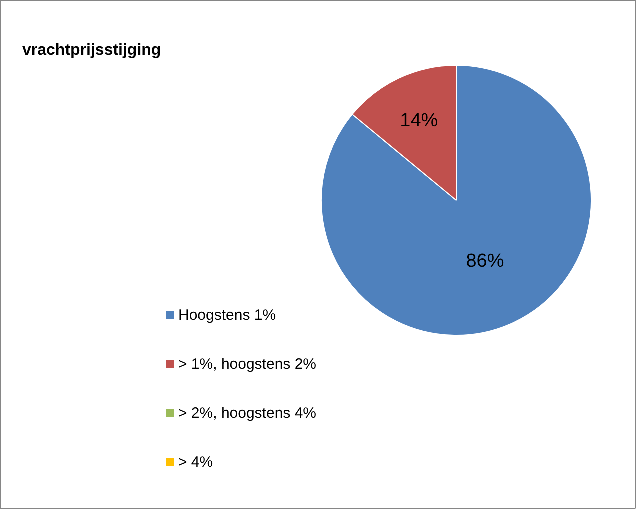  I want to click on legend-label: Hoogstens 1%, so click(227, 315).